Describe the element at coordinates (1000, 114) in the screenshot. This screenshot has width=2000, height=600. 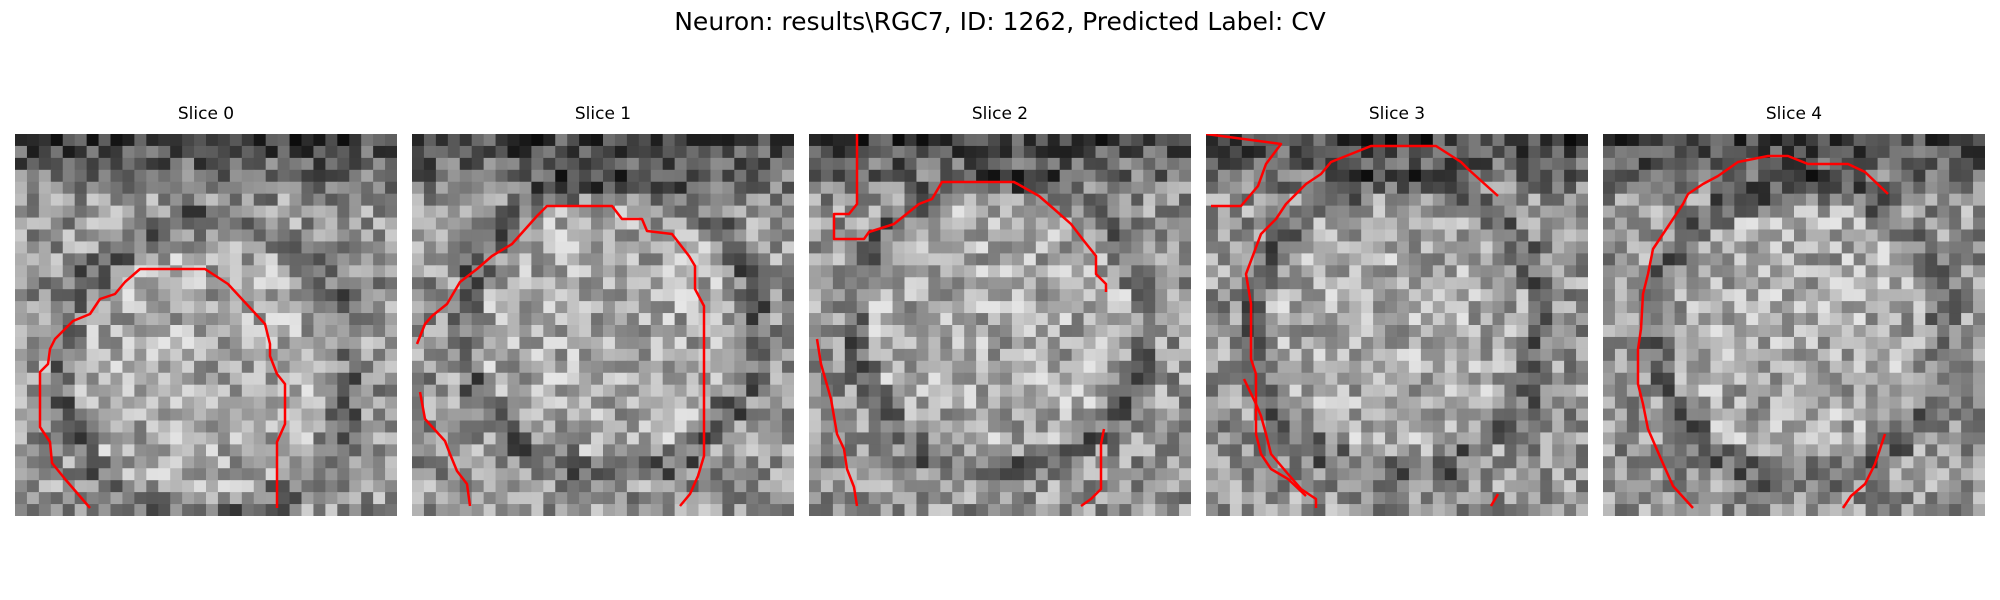
I see `slice-title: Slice 2` at that location.